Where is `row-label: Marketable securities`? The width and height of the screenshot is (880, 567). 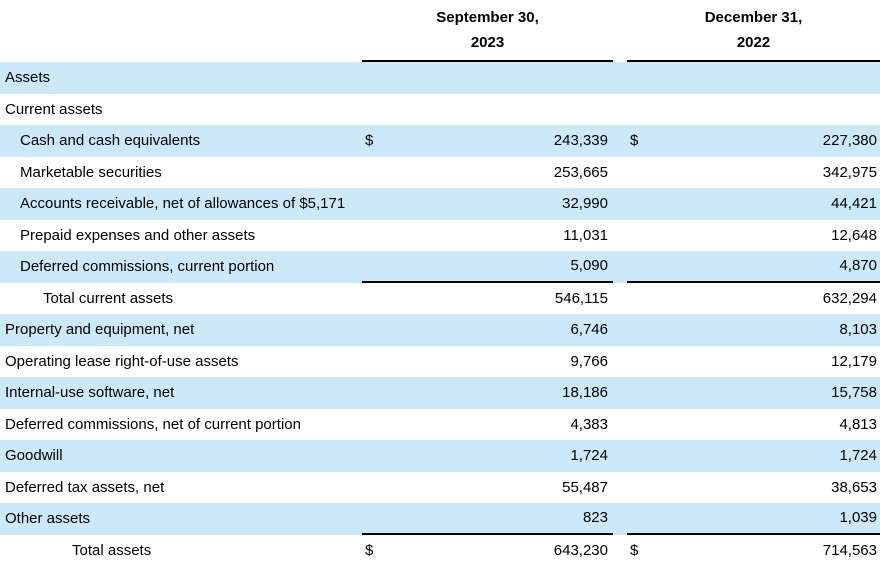 row-label: Marketable securities is located at coordinates (91, 172).